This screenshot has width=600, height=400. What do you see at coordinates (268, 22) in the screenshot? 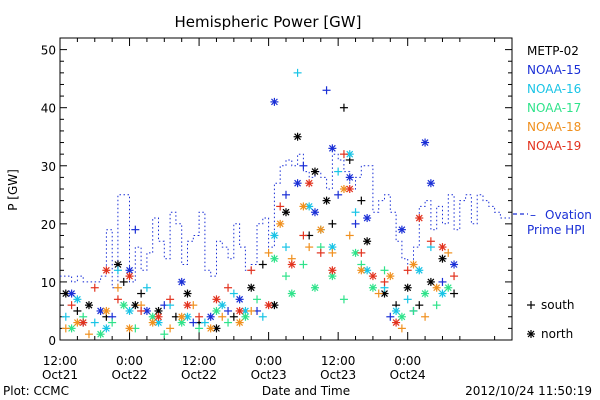
I see `chart-title: Hemispheric Power [GW]` at bounding box center [268, 22].